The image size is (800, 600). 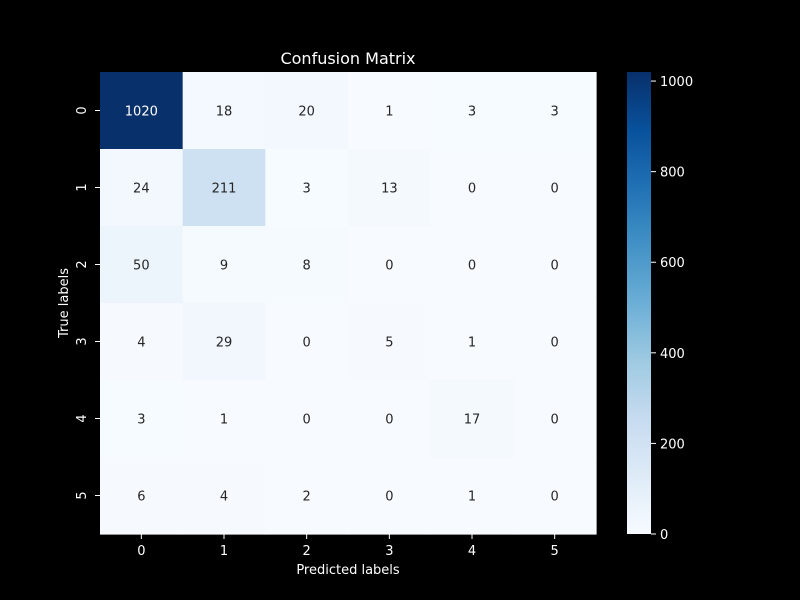 I want to click on y-tick-label: 4, so click(x=82, y=418).